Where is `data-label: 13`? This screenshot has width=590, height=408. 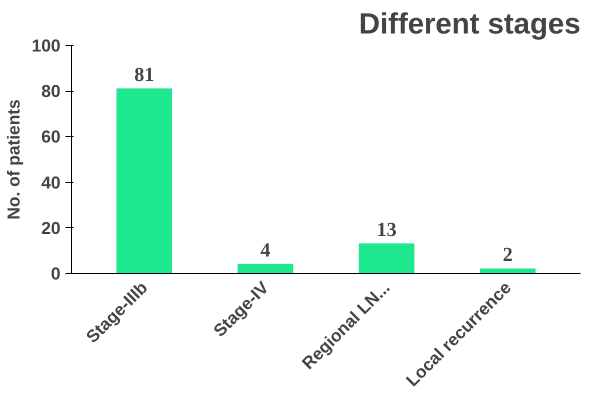 data-label: 13 is located at coordinates (386, 229).